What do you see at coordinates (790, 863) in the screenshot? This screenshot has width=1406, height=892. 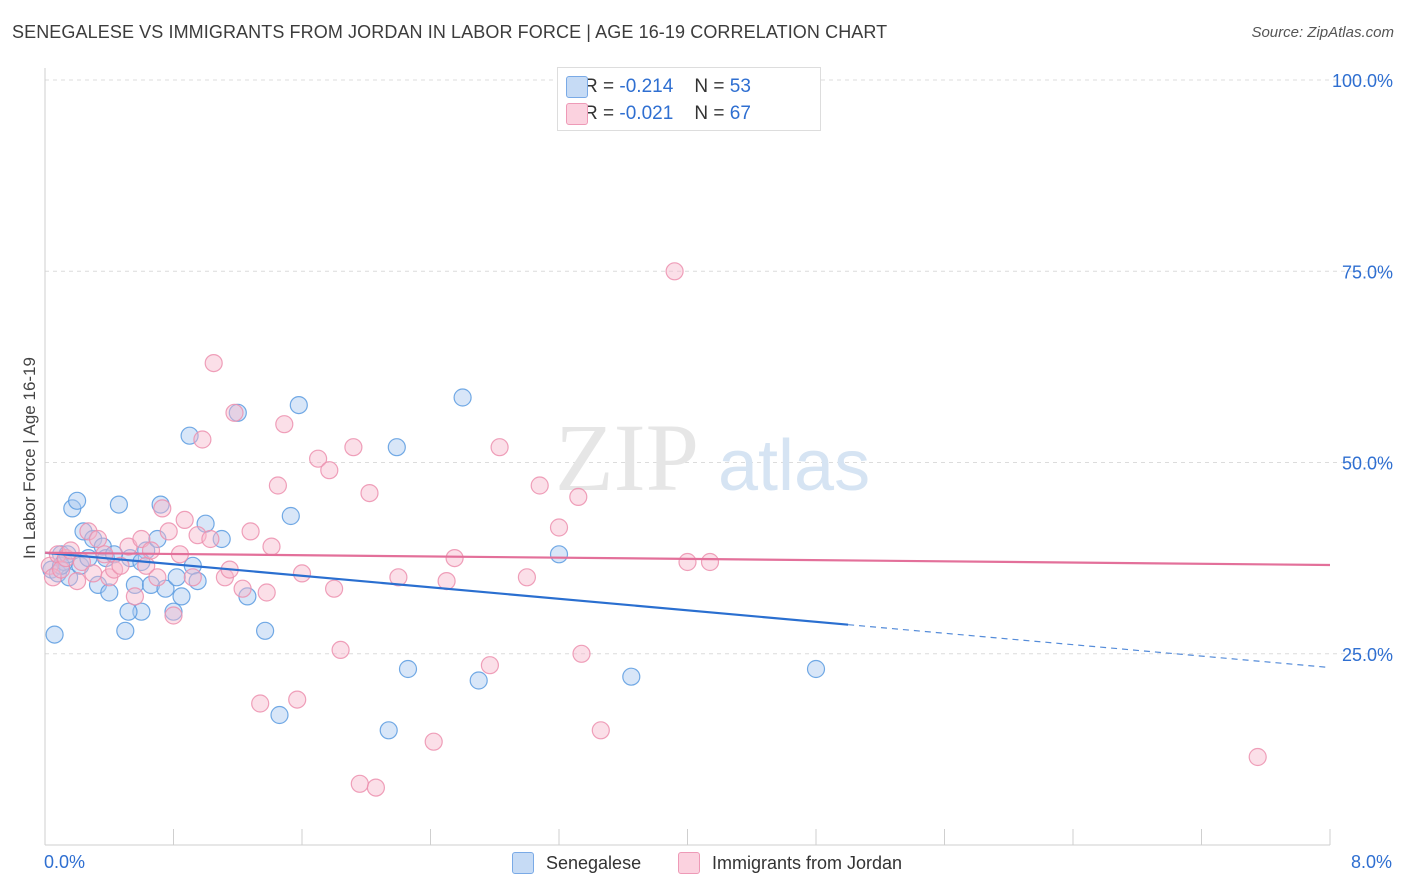 I see `bottom-legend-jordan: Immigrants from Jordan` at bounding box center [790, 863].